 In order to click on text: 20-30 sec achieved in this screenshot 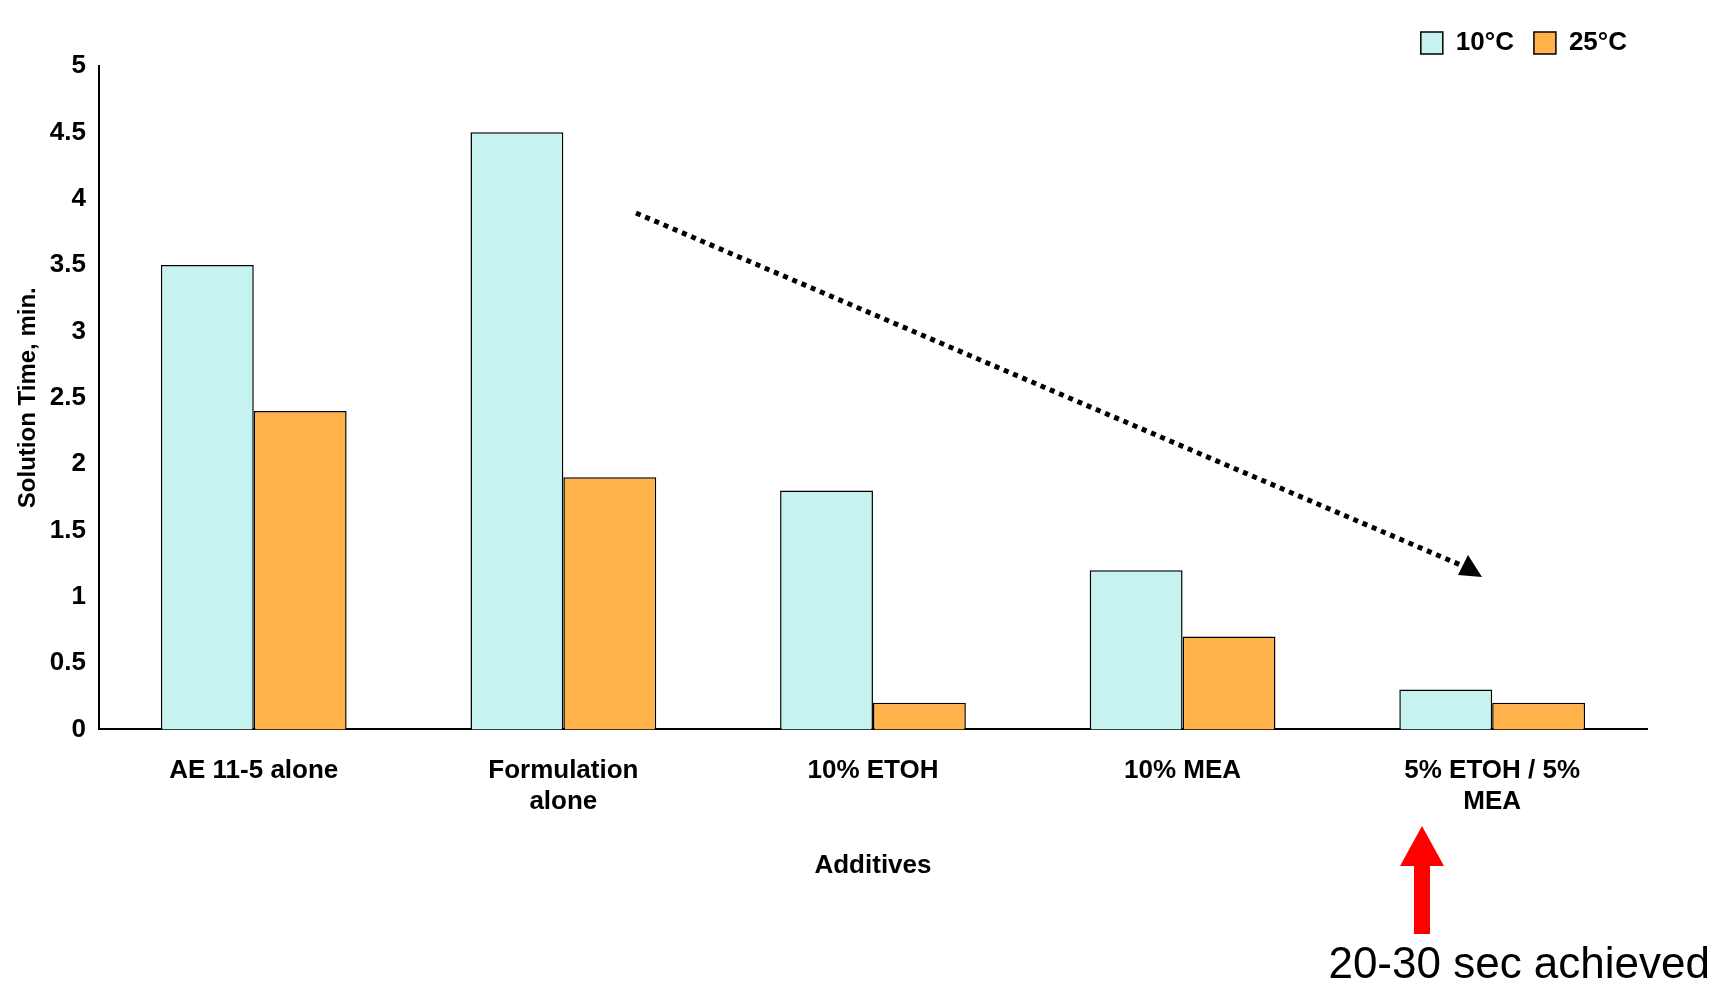, I will do `click(1519, 963)`.